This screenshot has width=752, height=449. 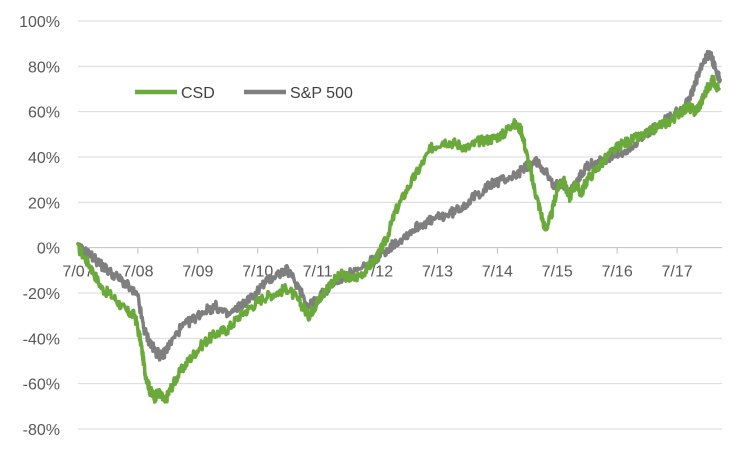 I want to click on y-tick-label: -40%, so click(x=41, y=339).